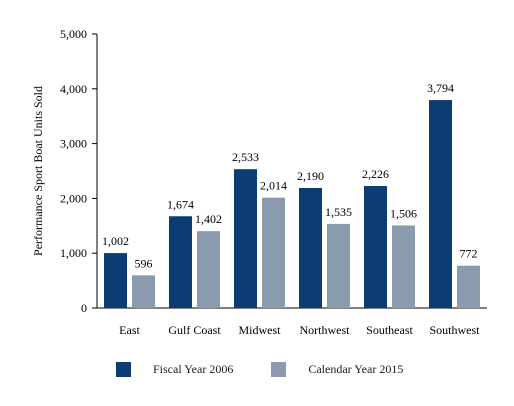  I want to click on bar-fiscal-2006-southwest, so click(440, 204).